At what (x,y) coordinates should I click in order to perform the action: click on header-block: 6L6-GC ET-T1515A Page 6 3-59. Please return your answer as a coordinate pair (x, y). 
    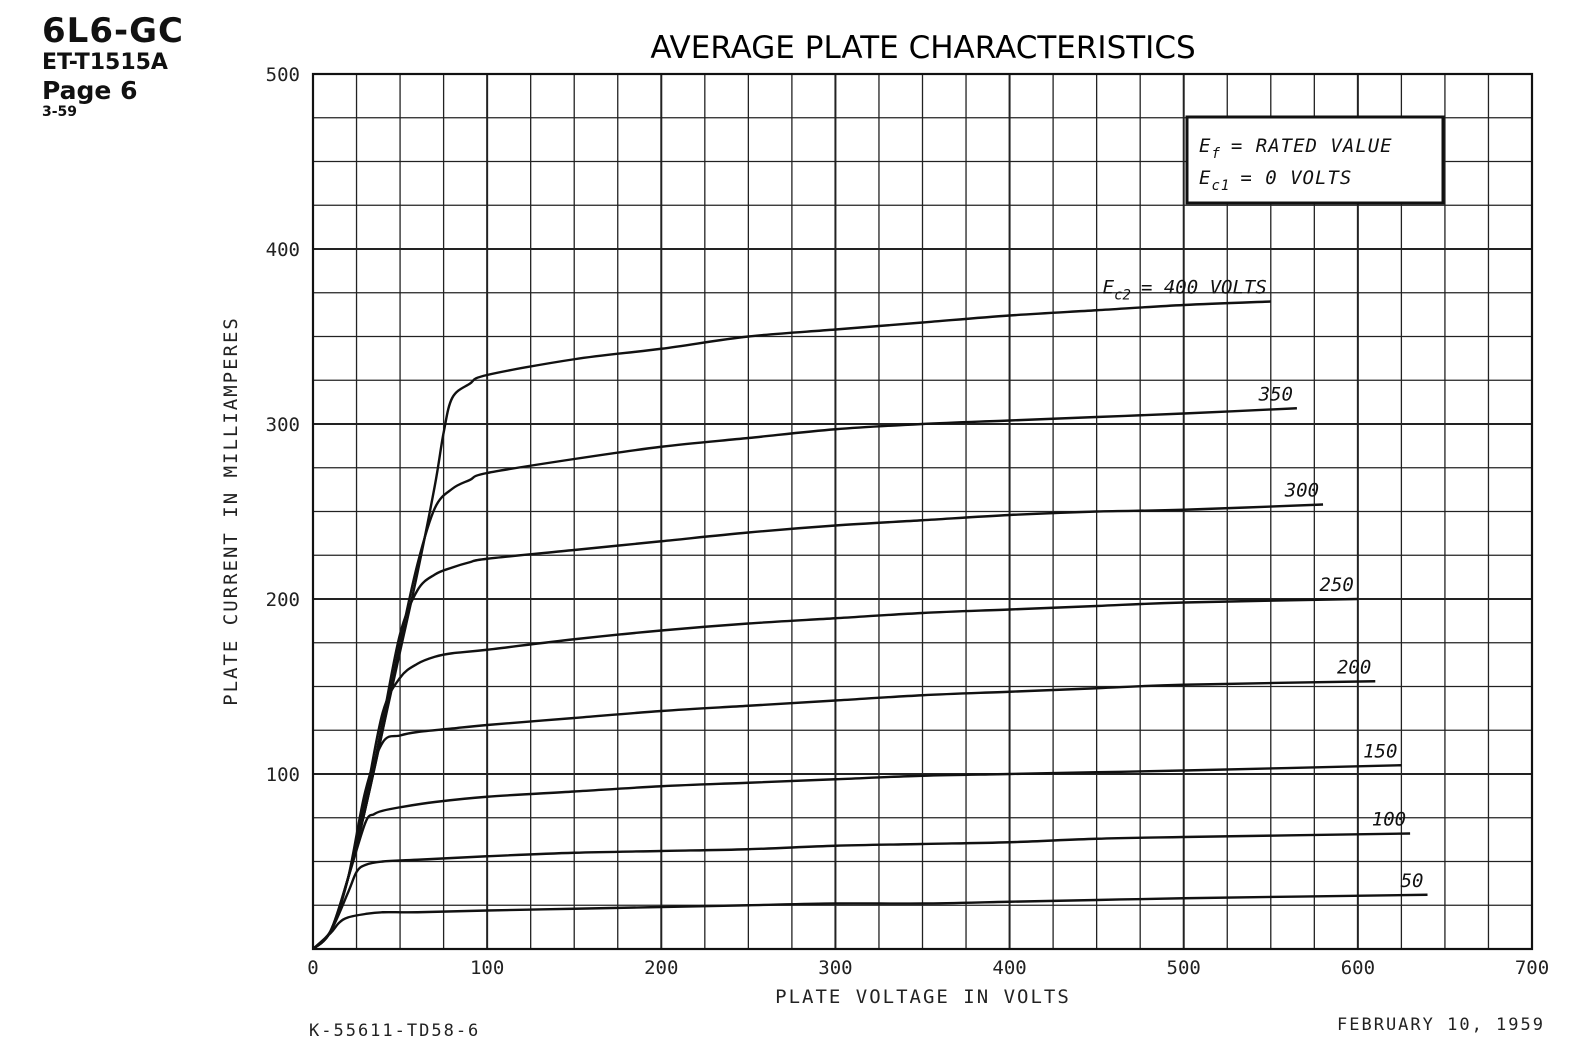
    Looking at the image, I should click on (113, 66).